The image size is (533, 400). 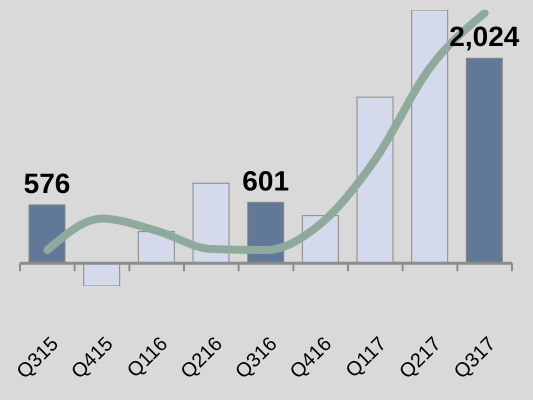 What do you see at coordinates (47, 183) in the screenshot?
I see `data-label: 576` at bounding box center [47, 183].